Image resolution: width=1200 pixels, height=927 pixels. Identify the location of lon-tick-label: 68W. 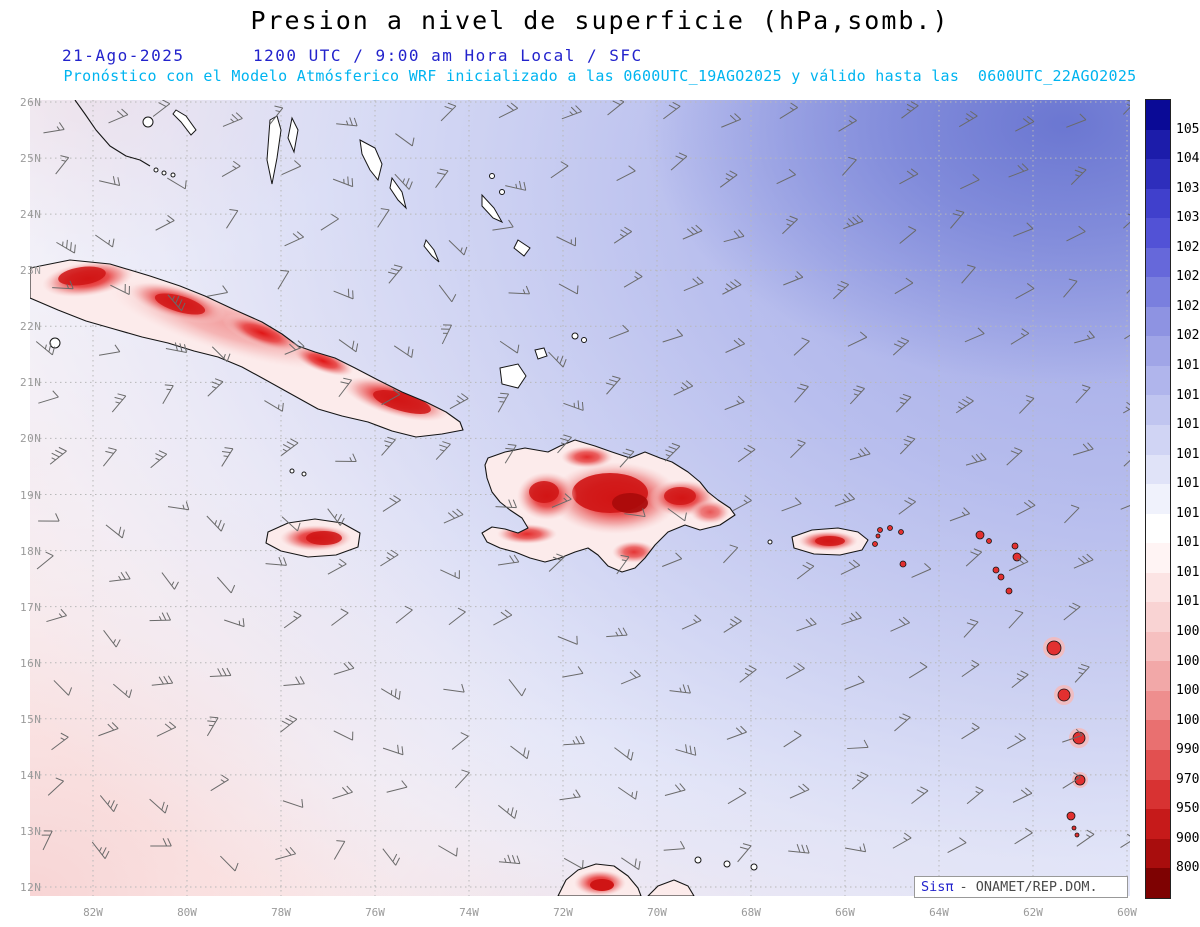
(751, 912).